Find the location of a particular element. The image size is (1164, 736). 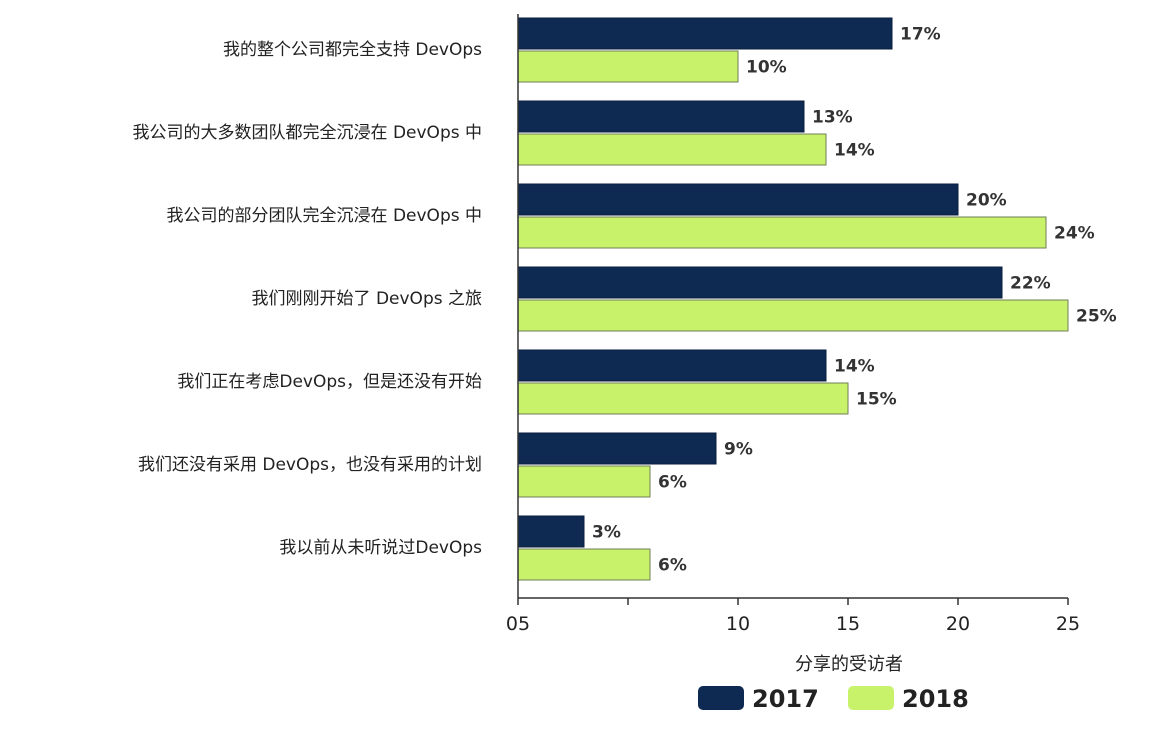

category-label: 我们刚刚开始了 DevOps 之旅 is located at coordinates (367, 299).